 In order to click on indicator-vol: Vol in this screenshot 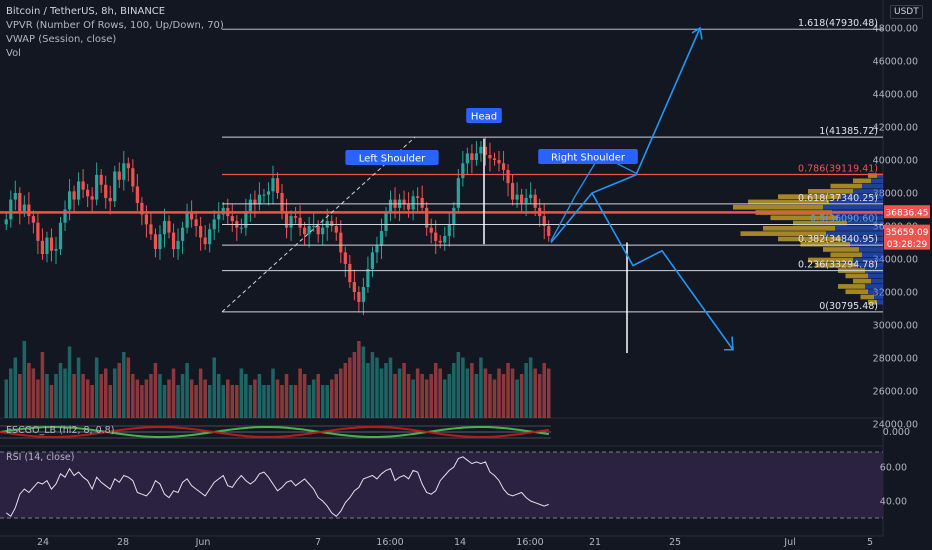, I will do `click(13, 53)`.